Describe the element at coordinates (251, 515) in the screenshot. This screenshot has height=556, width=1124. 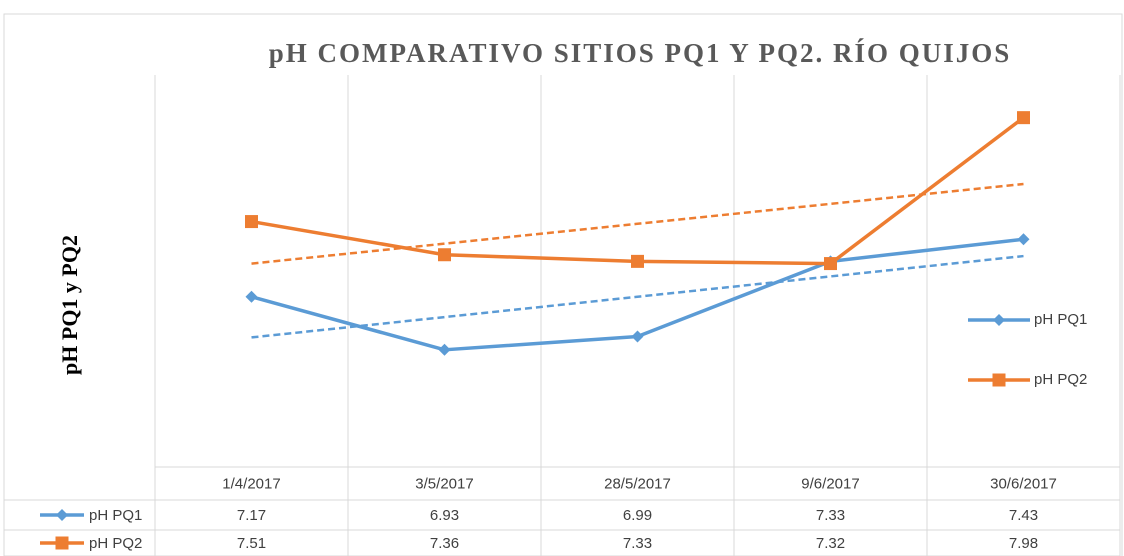
I see `table-value: 7.17` at that location.